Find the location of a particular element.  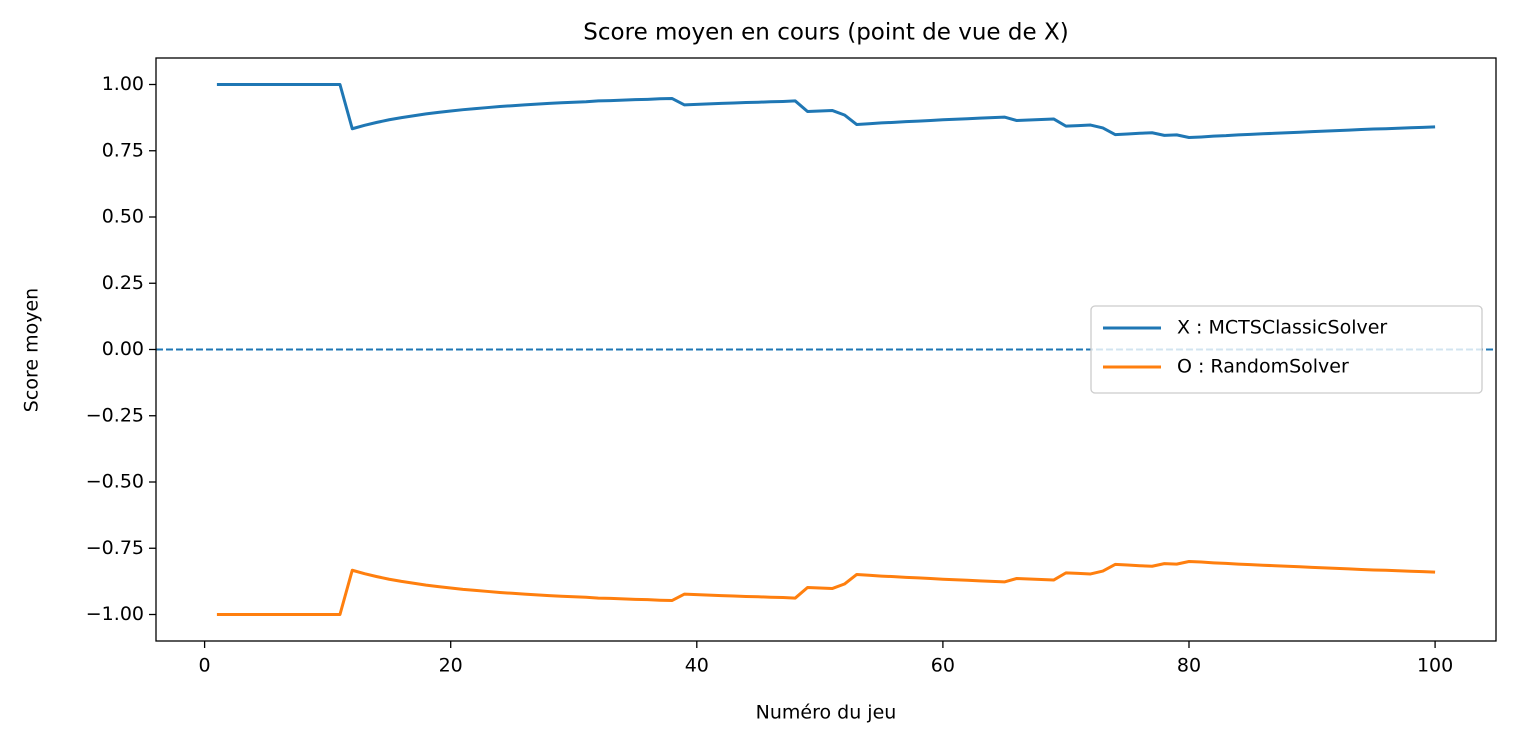

y-axis-label: Score moyen is located at coordinates (32, 350).